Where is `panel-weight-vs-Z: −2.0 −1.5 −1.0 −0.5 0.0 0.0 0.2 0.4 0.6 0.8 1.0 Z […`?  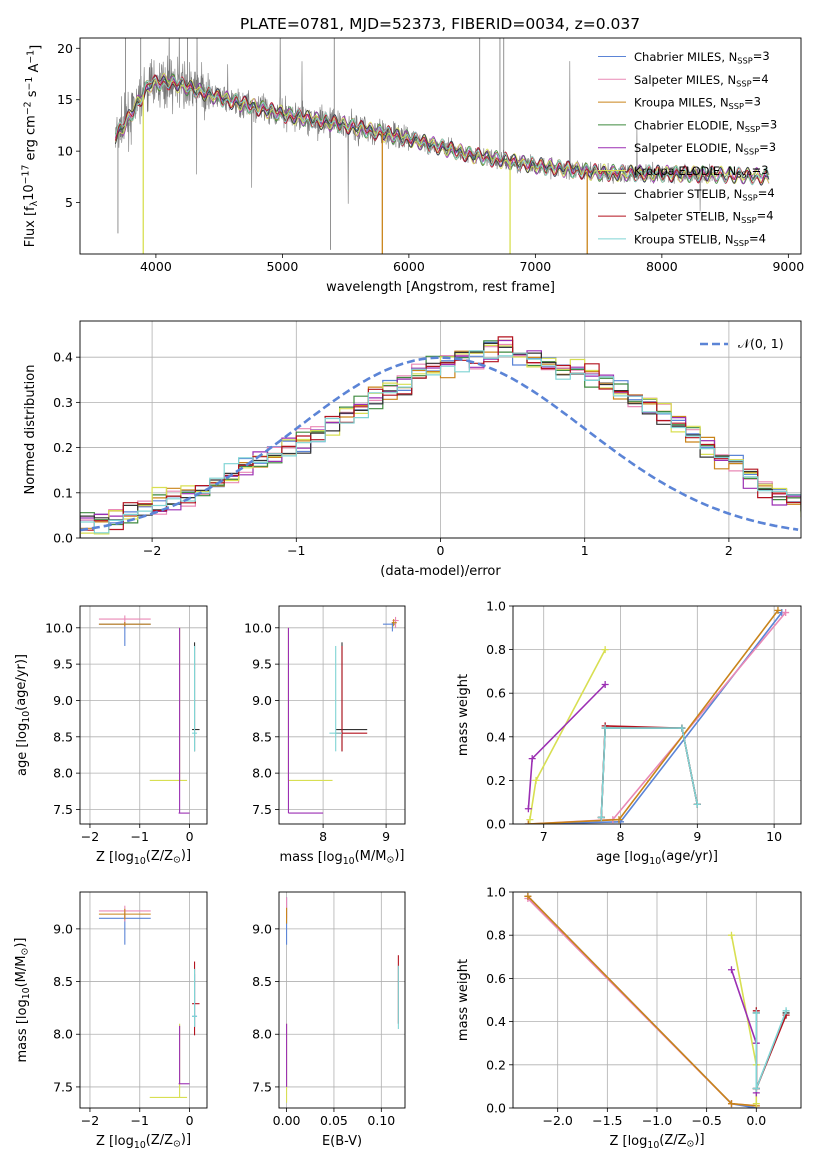
panel-weight-vs-Z: −2.0 −1.5 −1.0 −0.5 0.0 0.0 0.2 0.4 0.6 0.8 1.0 Z [… is located at coordinates (629, 1018).